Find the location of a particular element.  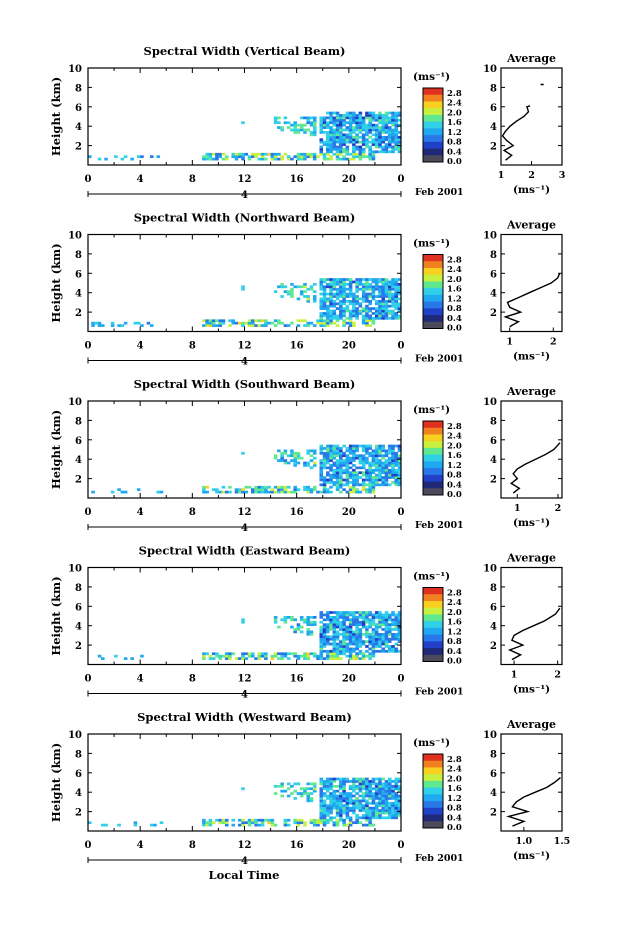

profile-y-tick-label: 4 is located at coordinates (493, 460).